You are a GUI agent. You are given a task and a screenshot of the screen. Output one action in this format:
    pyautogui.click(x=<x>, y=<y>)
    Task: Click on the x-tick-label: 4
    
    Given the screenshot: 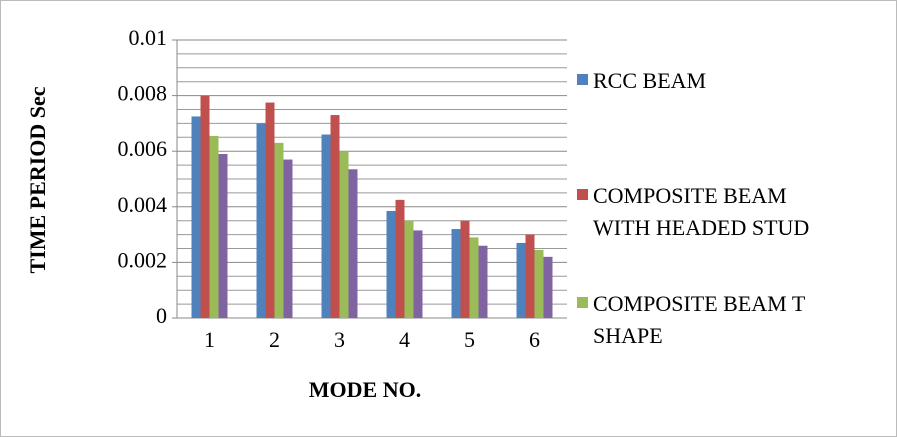 What is the action you would take?
    pyautogui.click(x=404, y=339)
    